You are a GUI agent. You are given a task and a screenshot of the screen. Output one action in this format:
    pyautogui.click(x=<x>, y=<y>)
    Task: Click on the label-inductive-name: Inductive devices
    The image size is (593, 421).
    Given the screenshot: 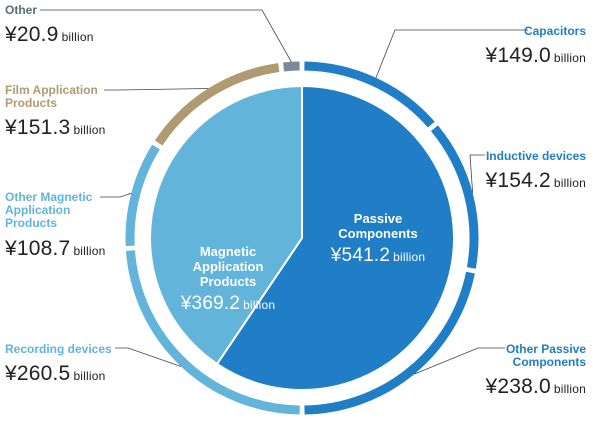 What is the action you would take?
    pyautogui.click(x=535, y=156)
    